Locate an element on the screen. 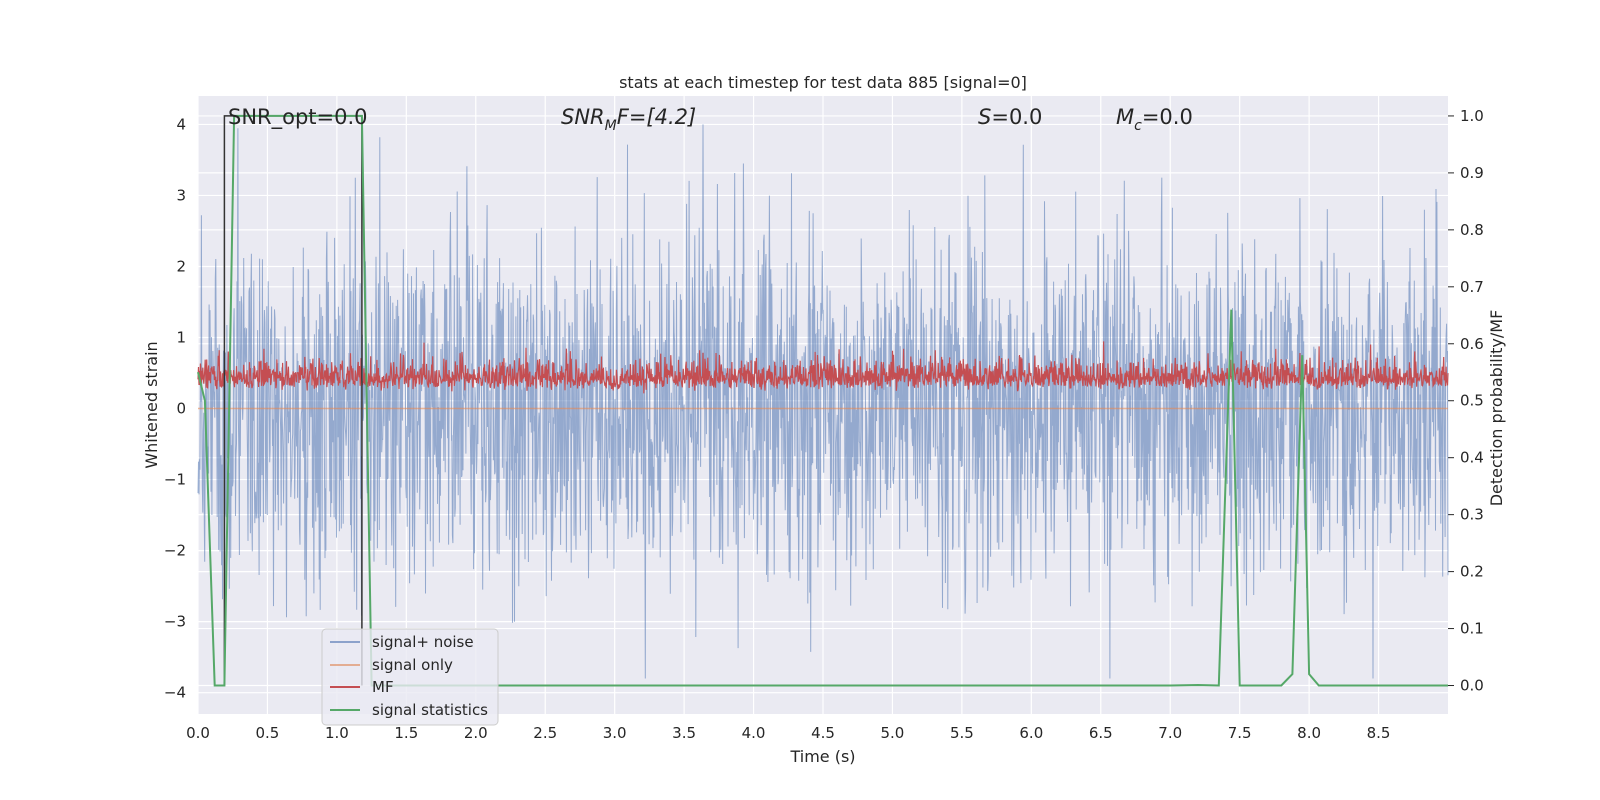  s-rest: =0.0 is located at coordinates (1016, 117).